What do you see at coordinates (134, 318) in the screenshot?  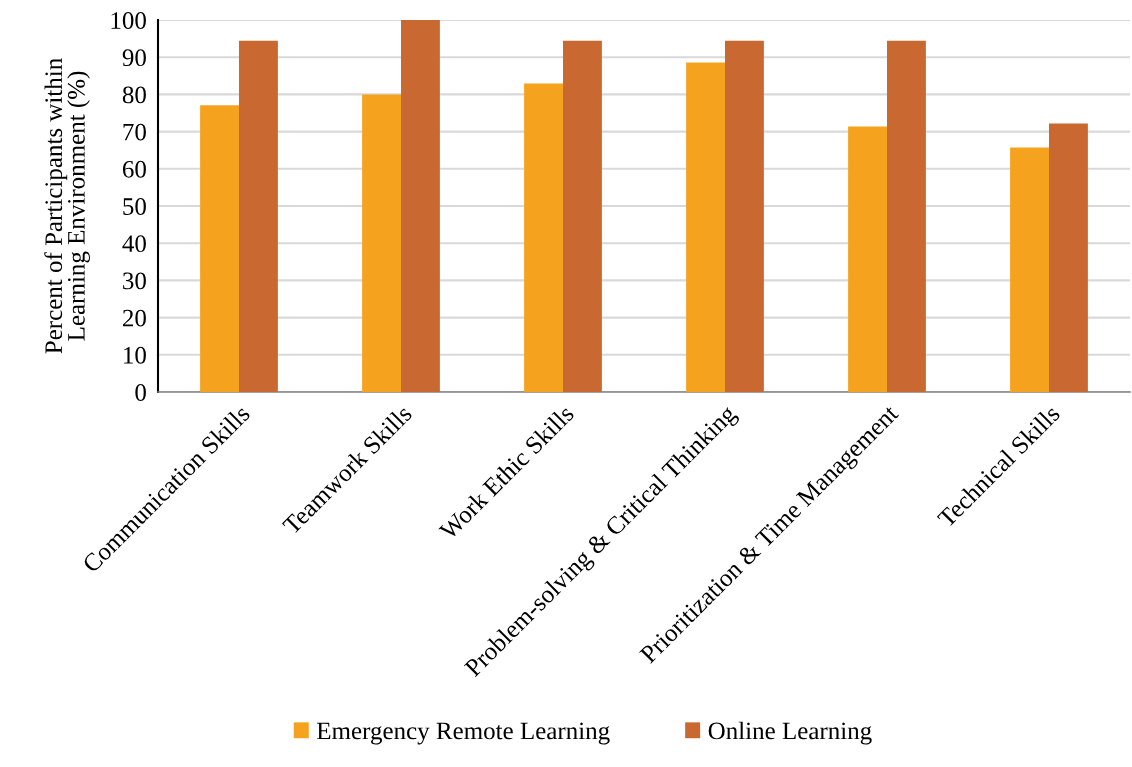 I see `y-tick-label: 20` at bounding box center [134, 318].